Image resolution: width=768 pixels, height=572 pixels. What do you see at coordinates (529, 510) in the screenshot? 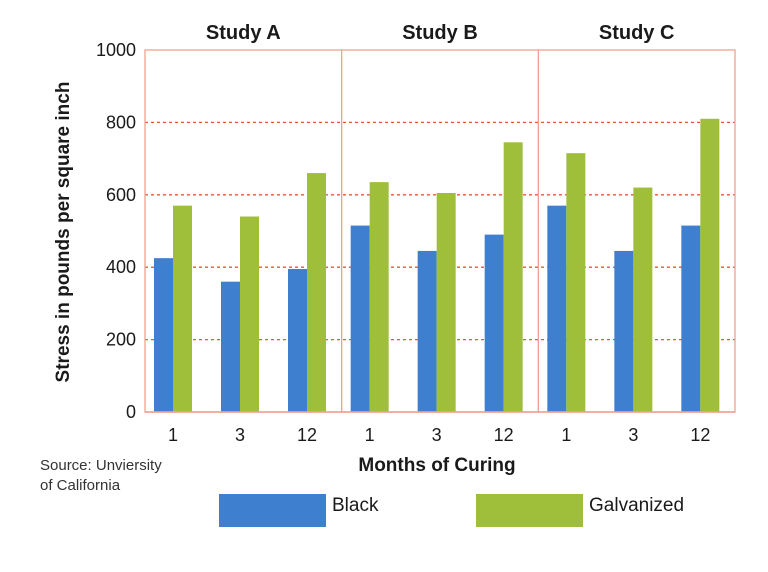
I see `legend-swatch-galvanized` at bounding box center [529, 510].